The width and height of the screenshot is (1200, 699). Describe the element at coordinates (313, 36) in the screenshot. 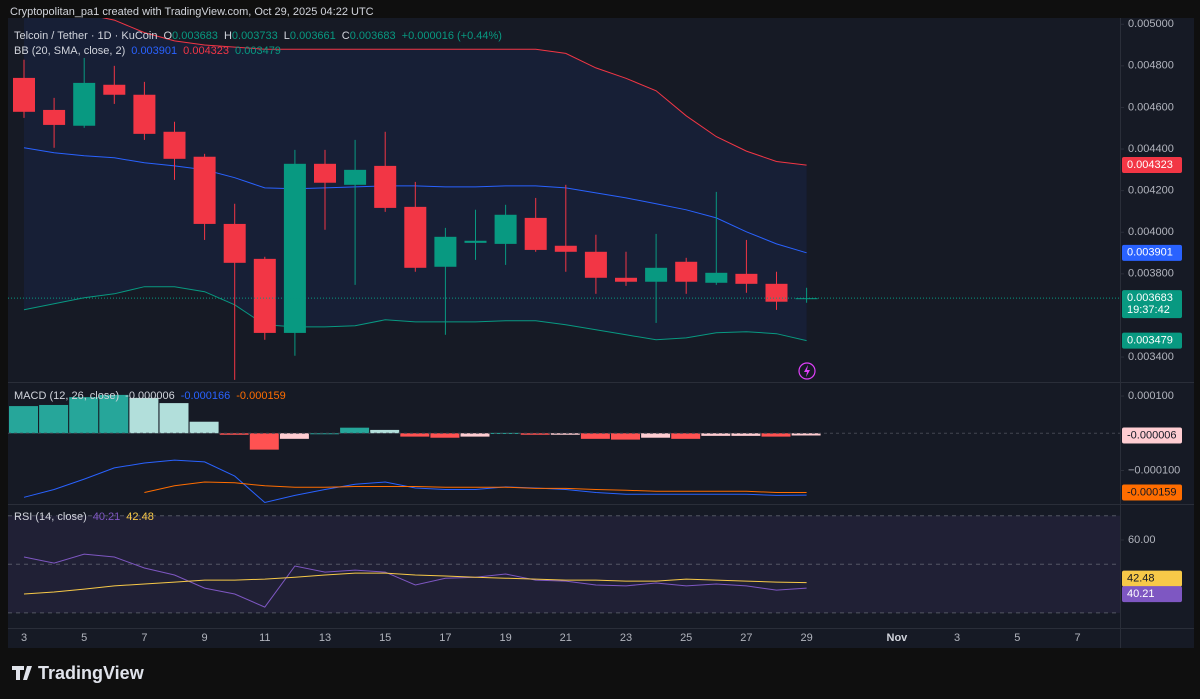

I see `ohlc-value: 0.003661` at that location.